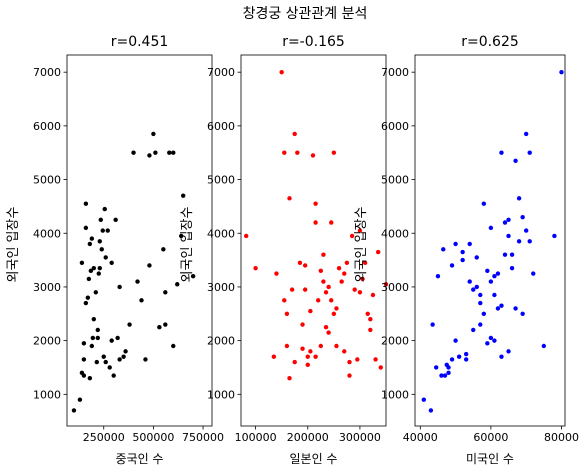  What do you see at coordinates (47, 126) in the screenshot?
I see `y-tick-label: 6000` at bounding box center [47, 126].